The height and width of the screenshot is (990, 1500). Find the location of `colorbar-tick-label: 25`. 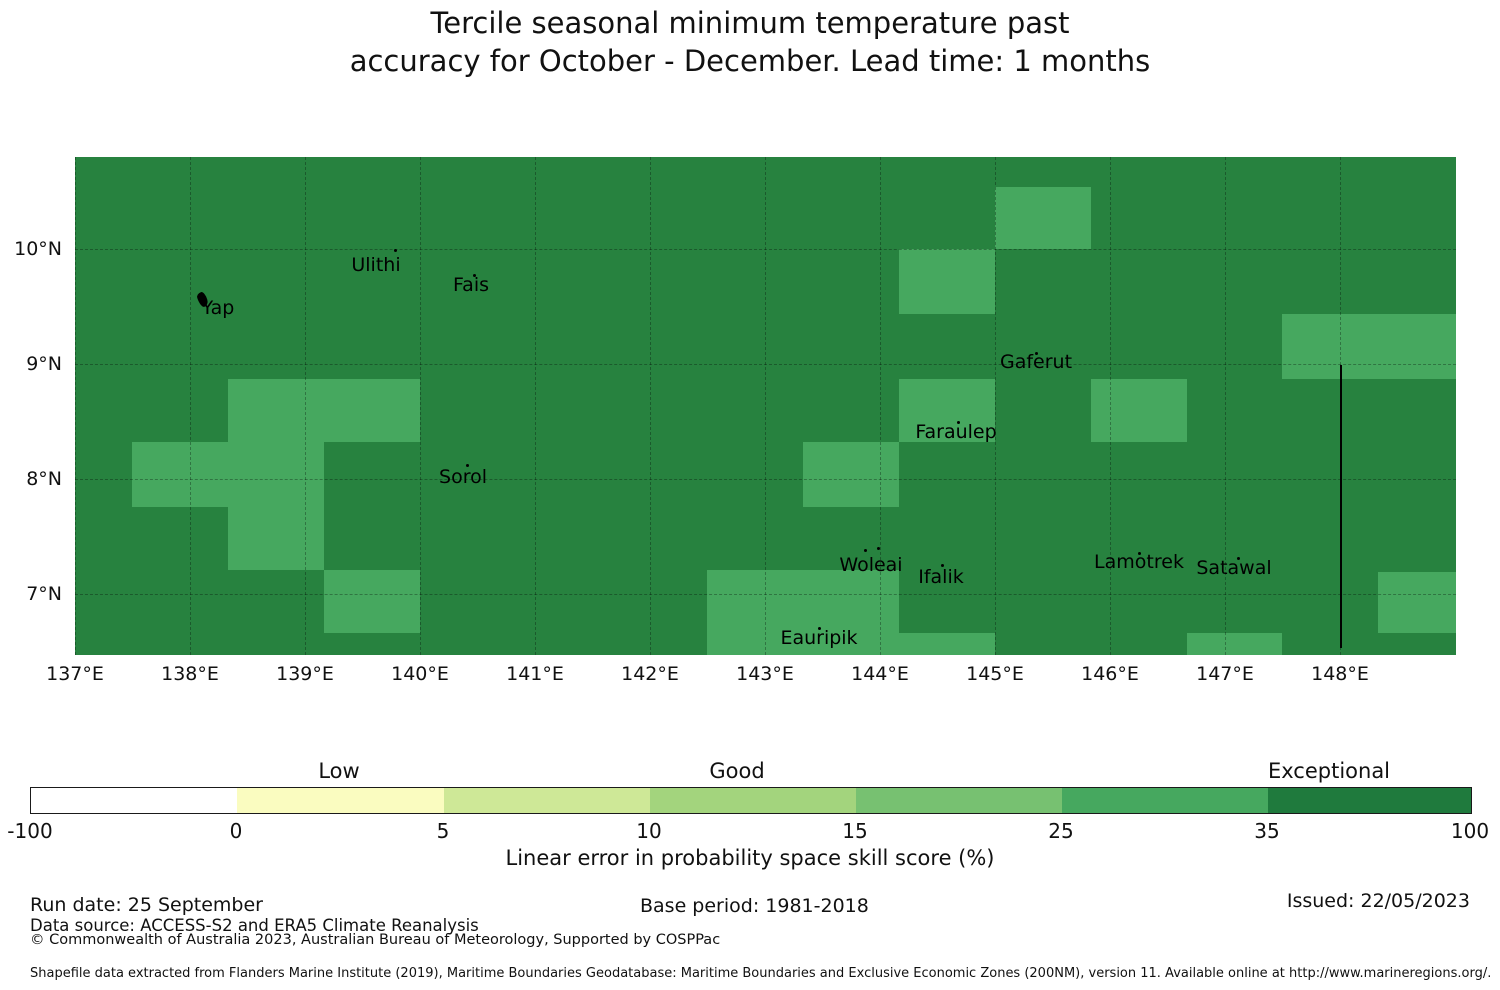

colorbar-tick-label: 25 is located at coordinates (1061, 831).